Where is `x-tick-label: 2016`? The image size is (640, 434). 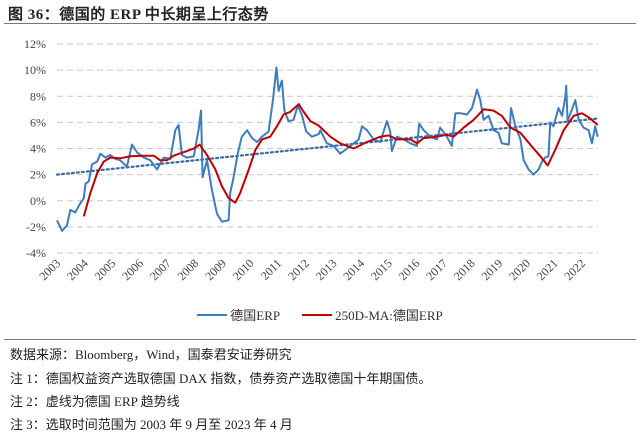
x-tick-label: 2016 is located at coordinates (409, 269).